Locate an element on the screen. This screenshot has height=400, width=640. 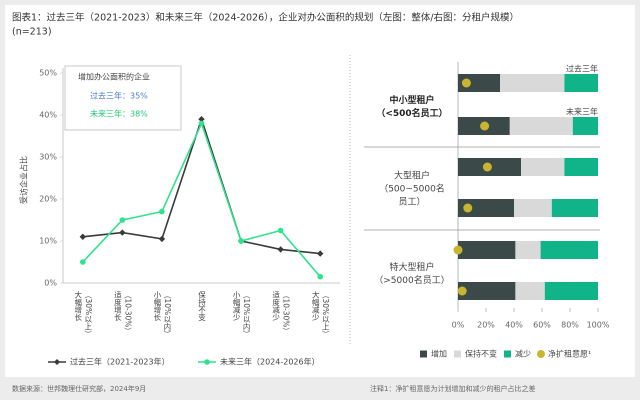
annotation-title: 增加办公面积的企业 is located at coordinates (114, 77).